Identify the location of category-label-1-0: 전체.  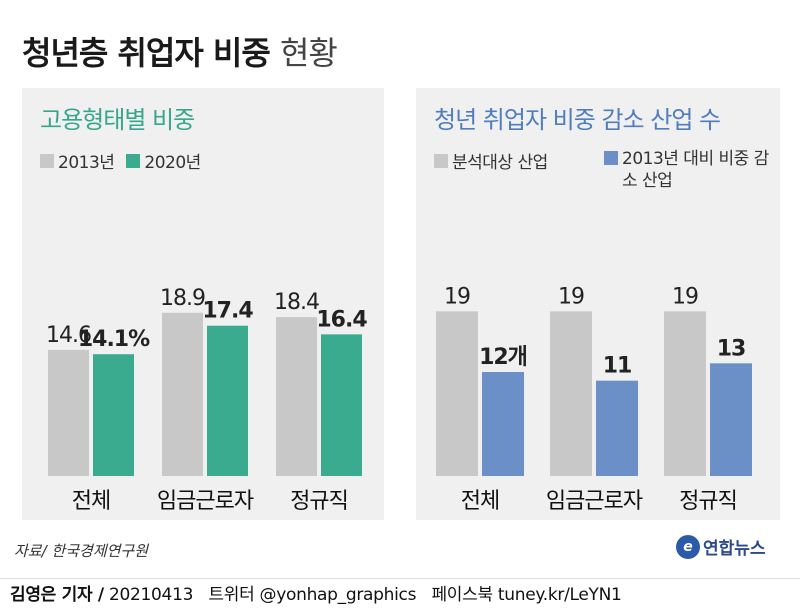
(480, 501).